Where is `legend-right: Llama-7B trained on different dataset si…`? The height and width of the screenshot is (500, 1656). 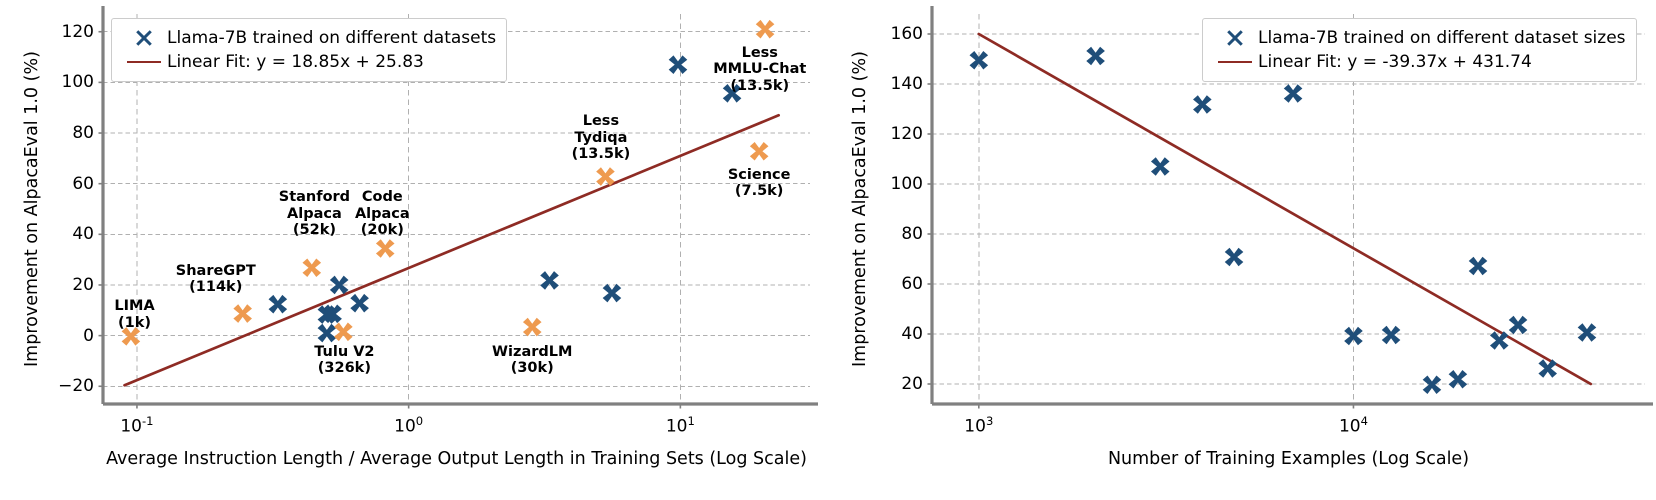
legend-right: Llama-7B trained on different dataset si… is located at coordinates (1419, 50).